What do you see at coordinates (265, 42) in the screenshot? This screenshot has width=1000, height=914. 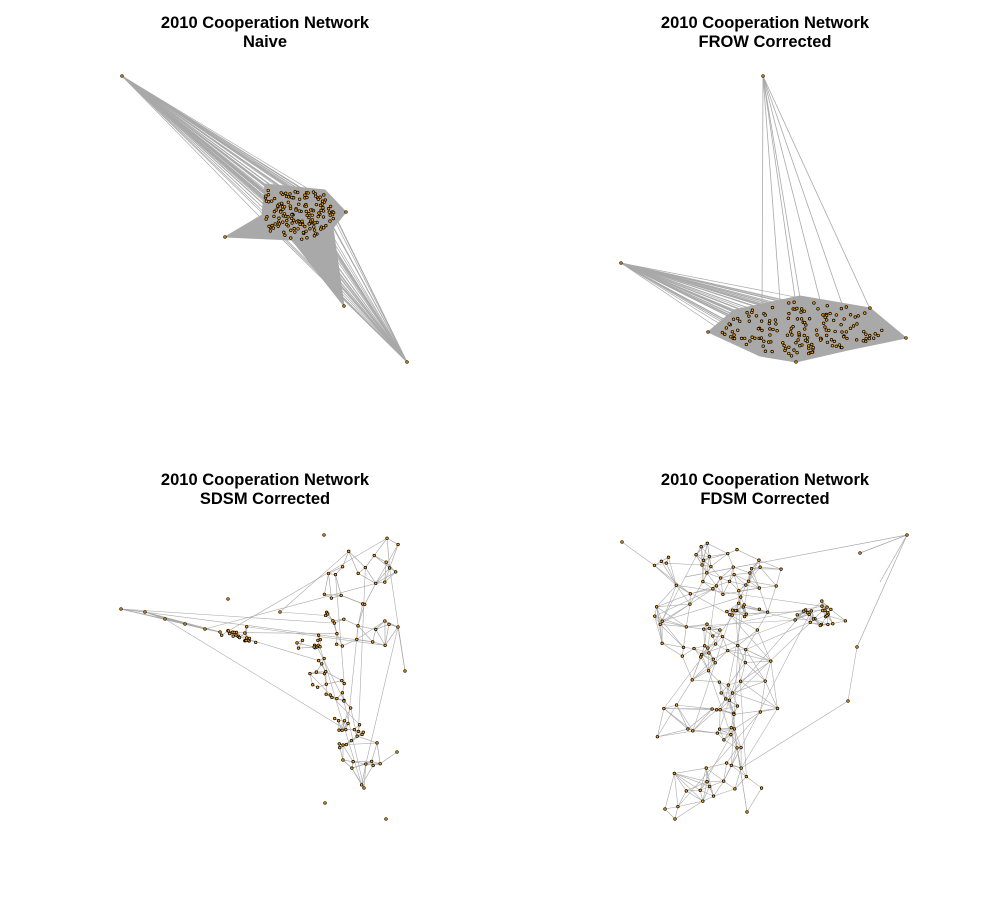 I see `plot-subtitle: Naive` at bounding box center [265, 42].